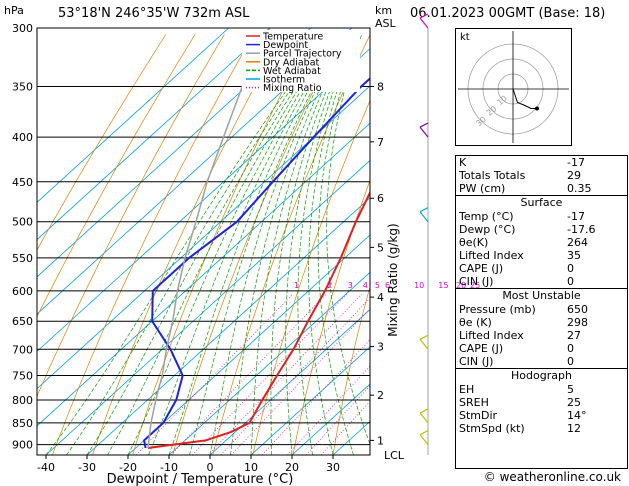 The width and height of the screenshot is (629, 486). What do you see at coordinates (22, 375) in the screenshot?
I see `pressure-tick-label: 750` at bounding box center [22, 375].